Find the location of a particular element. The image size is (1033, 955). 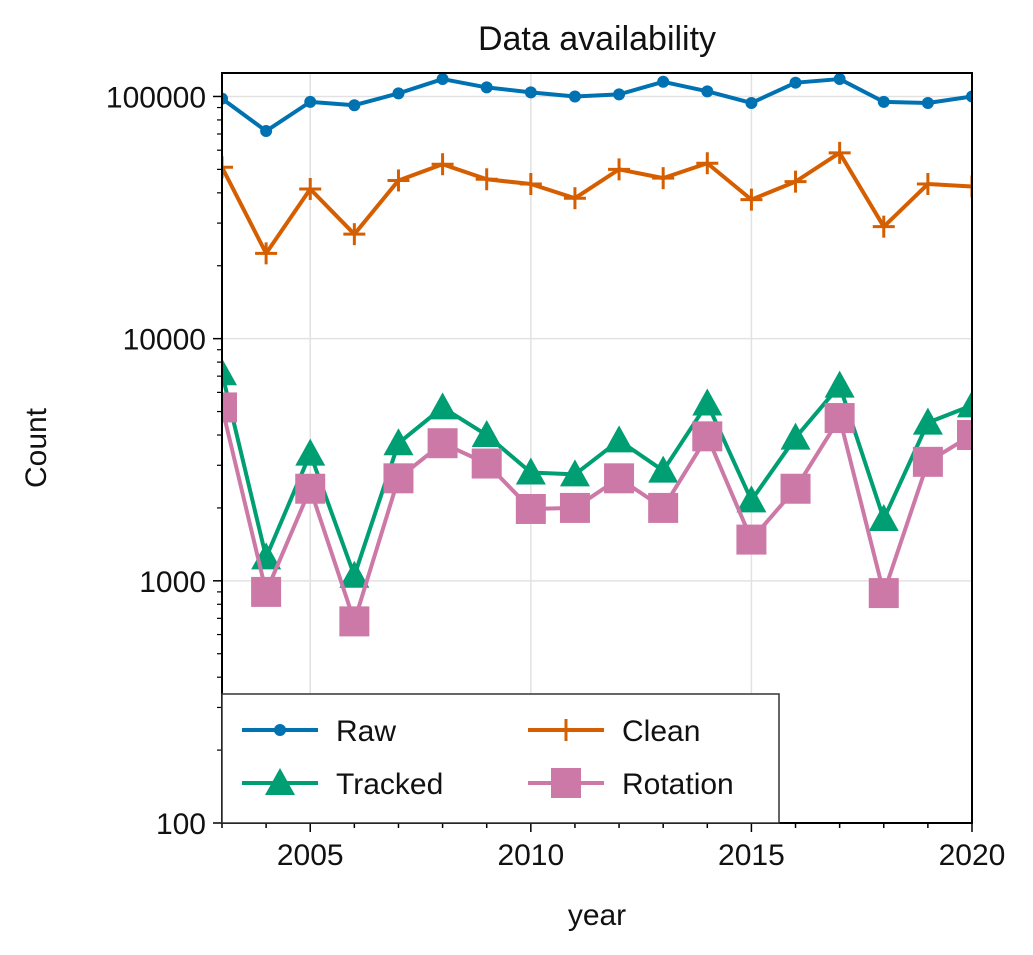

legend-label-tracked: Tracked is located at coordinates (389, 784).